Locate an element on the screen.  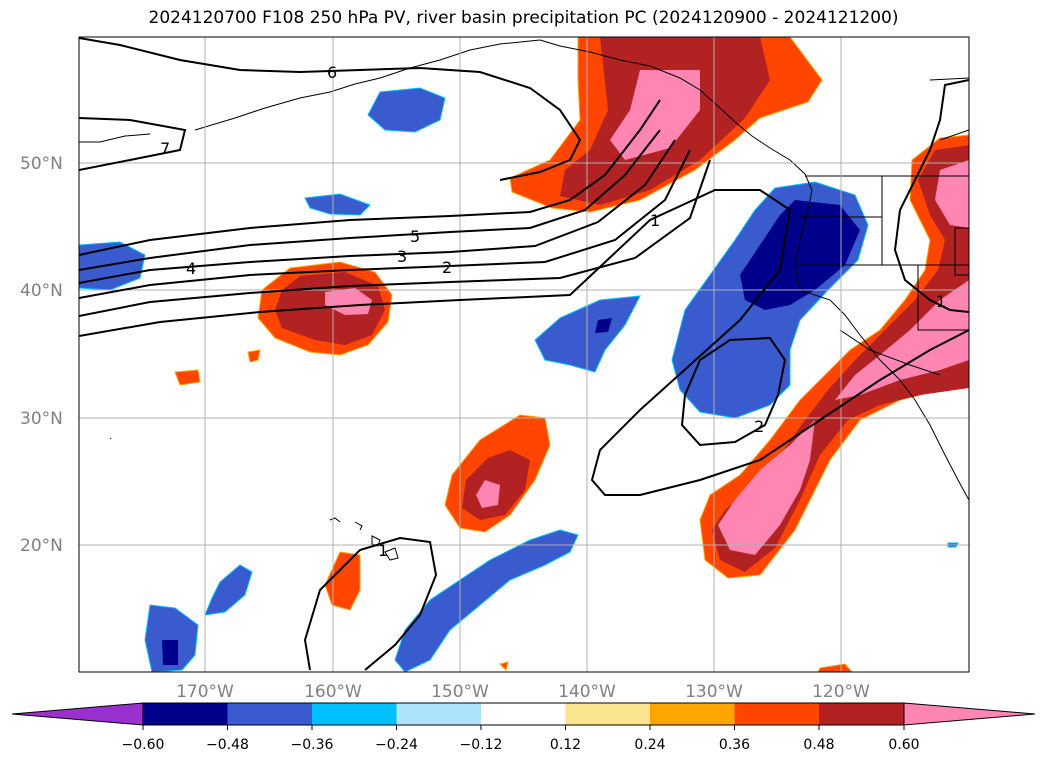
colorbar-tick-label: −0.48 is located at coordinates (227, 745).